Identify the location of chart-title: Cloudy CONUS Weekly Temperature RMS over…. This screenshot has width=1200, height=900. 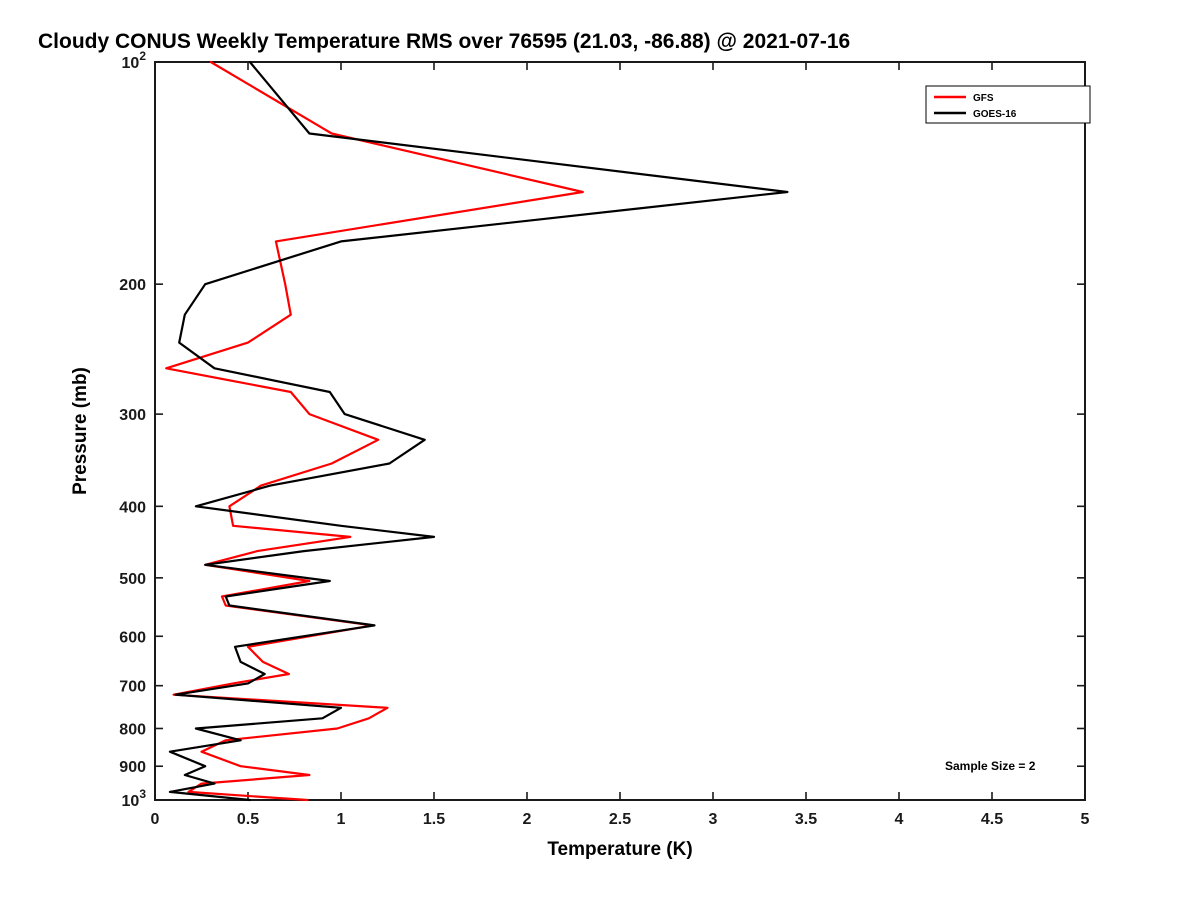
(444, 41).